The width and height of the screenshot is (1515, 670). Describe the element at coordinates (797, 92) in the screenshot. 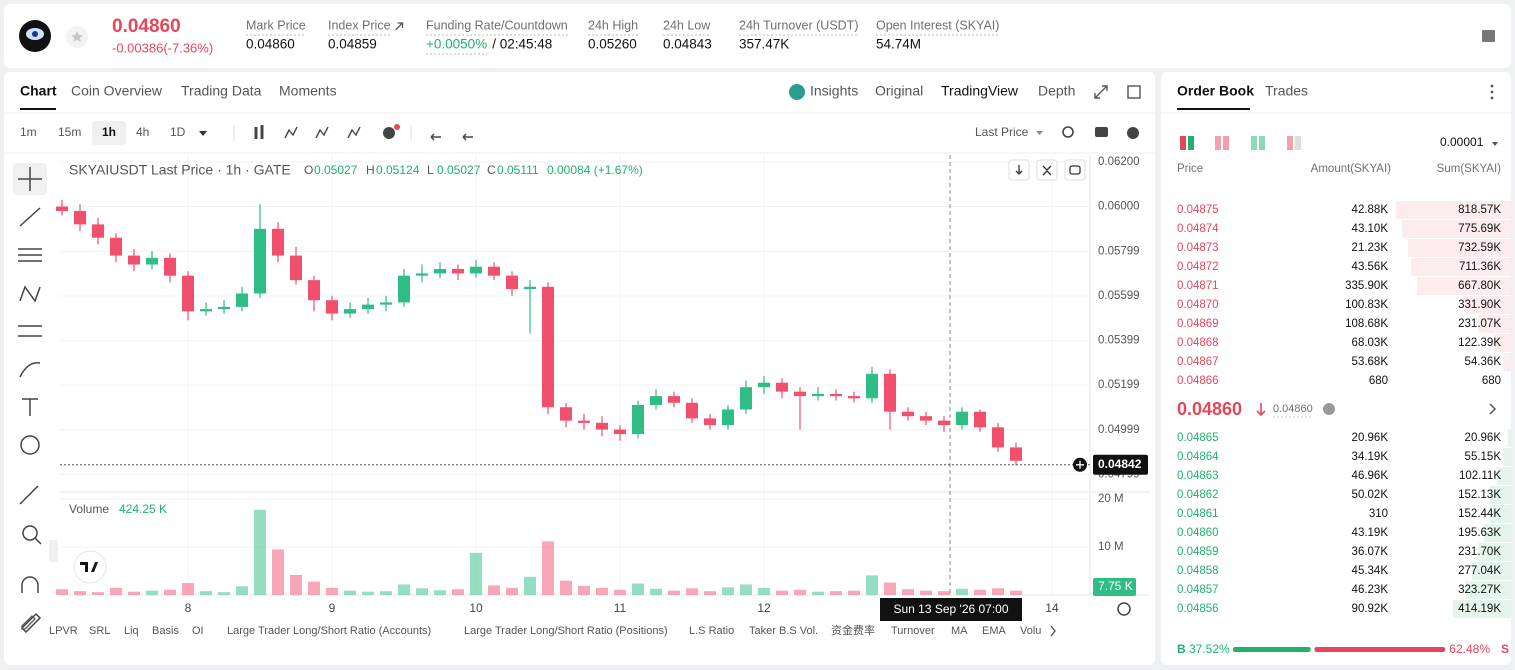

I see `insights-icon` at that location.